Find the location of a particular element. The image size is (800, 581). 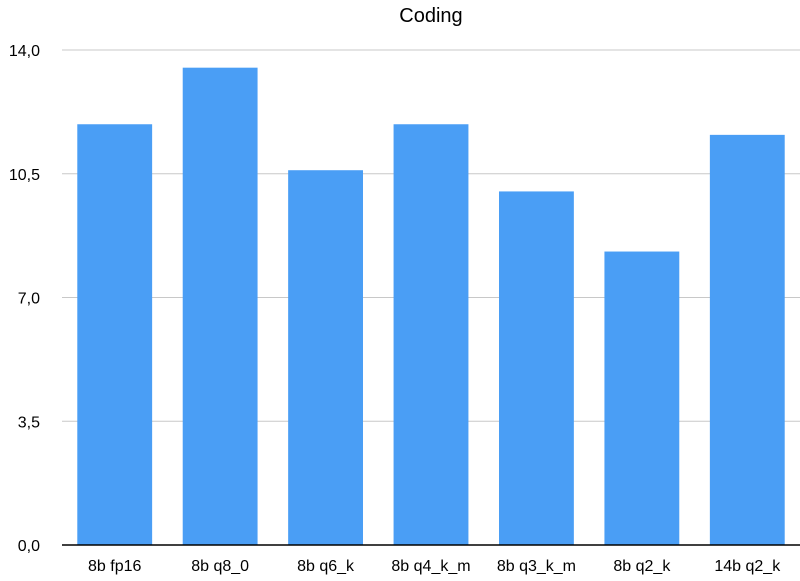

x-tick-label: 8b q6_k is located at coordinates (326, 566).